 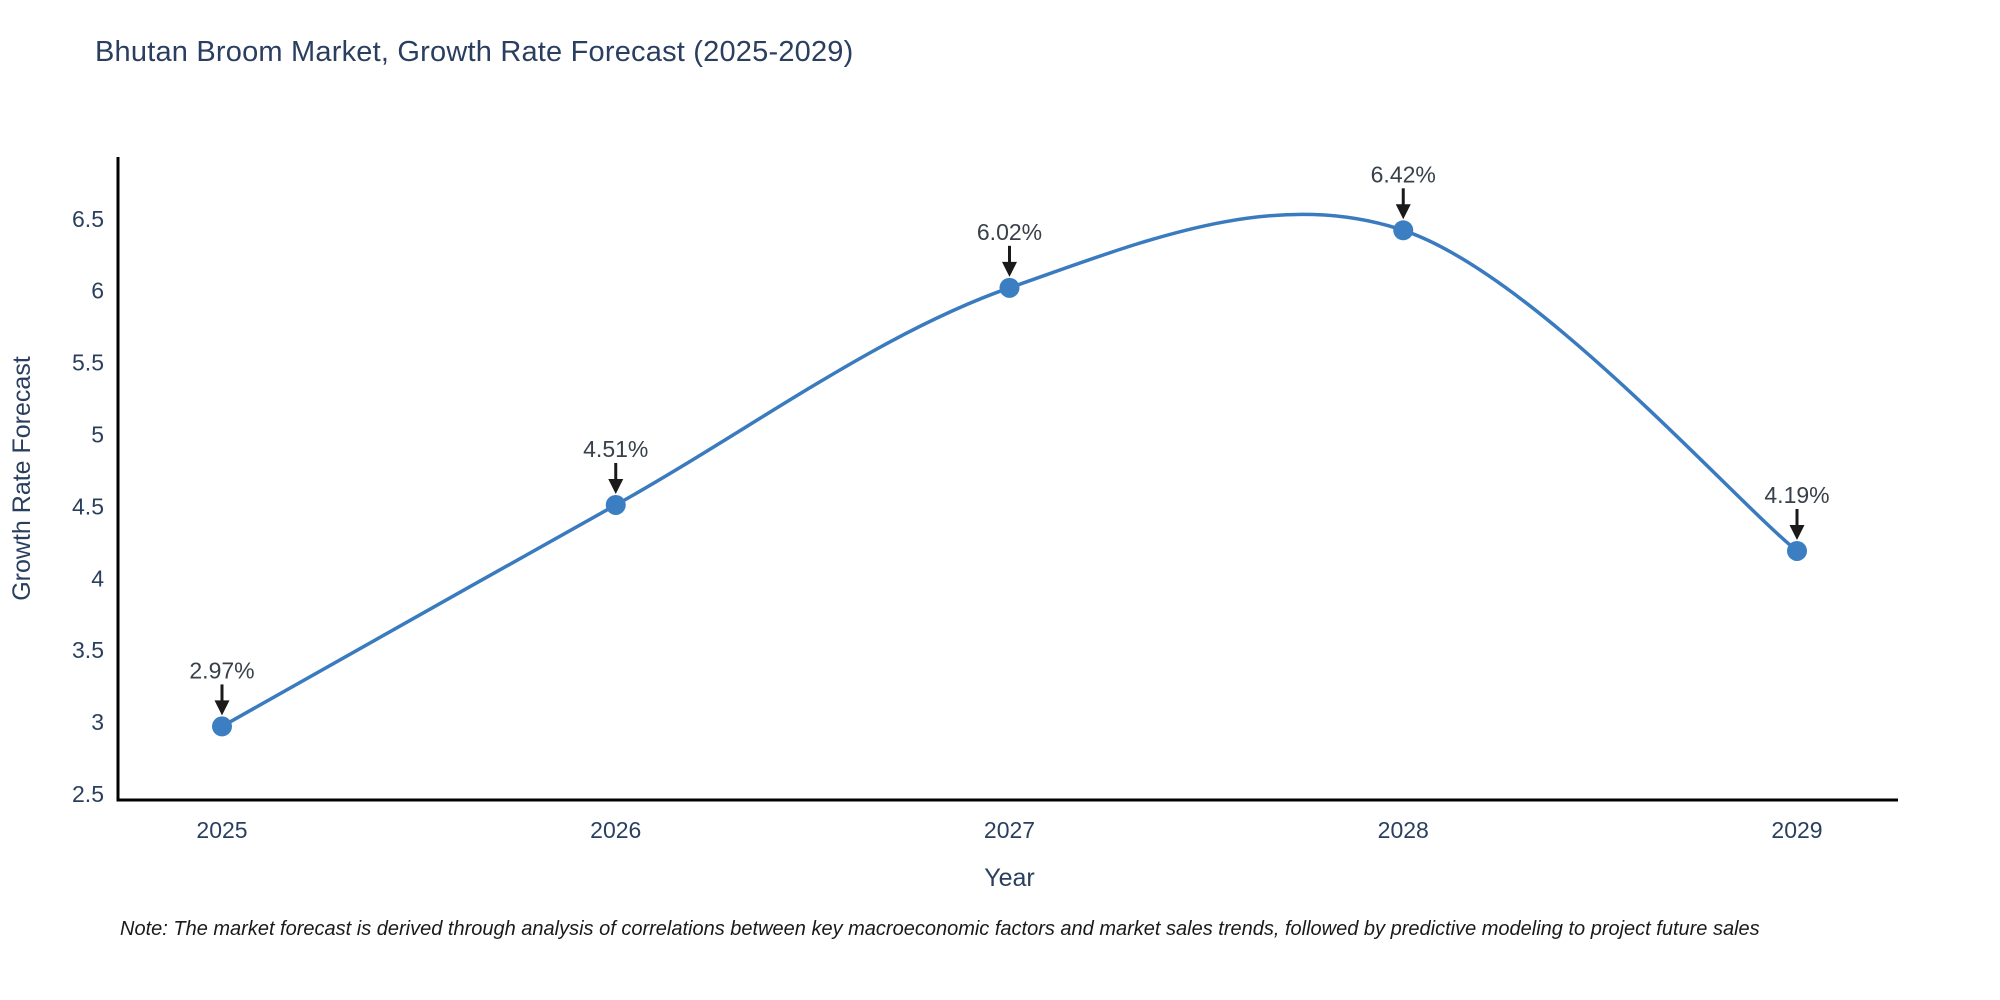 I want to click on data-point-label: 6.42%, so click(x=1403, y=174).